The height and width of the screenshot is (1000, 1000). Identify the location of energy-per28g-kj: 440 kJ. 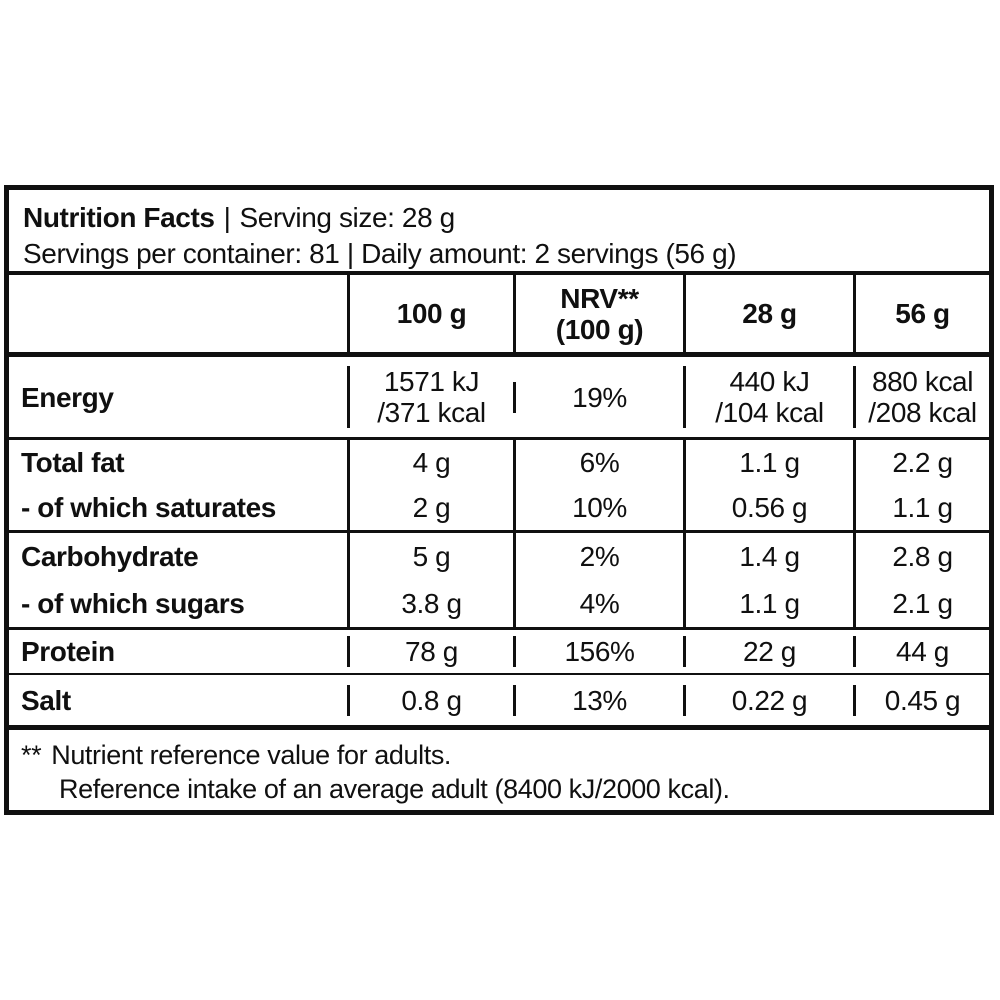
(769, 381).